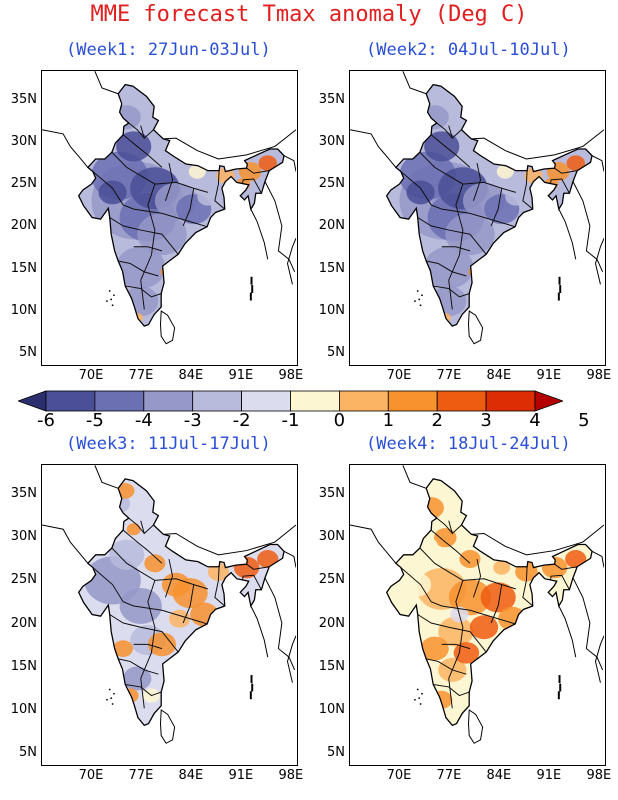  Describe the element at coordinates (468, 444) in the screenshot. I see `panel-subtitle-week4: (Week4: 18Jul-24Jul)` at that location.